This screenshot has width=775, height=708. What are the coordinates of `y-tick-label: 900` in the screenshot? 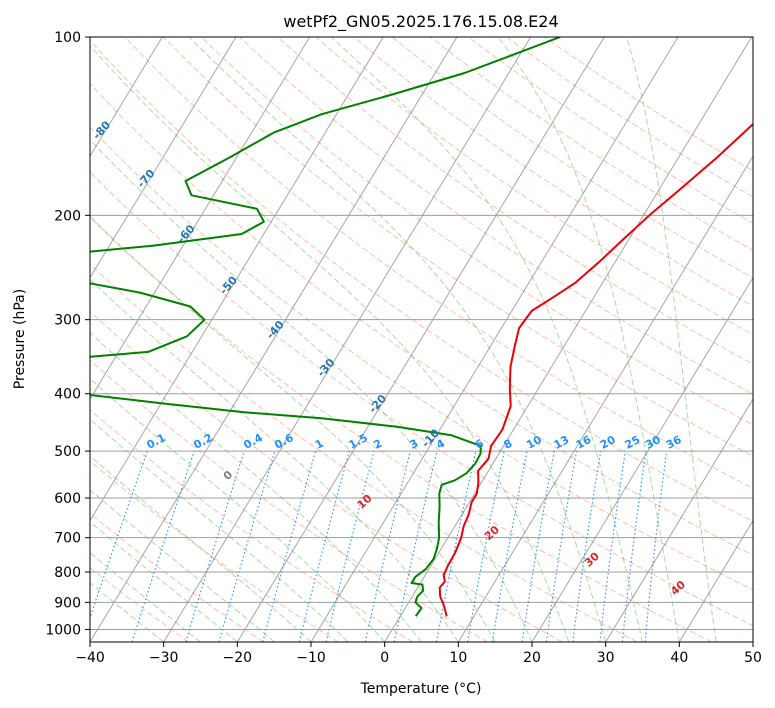 It's located at (67, 603).